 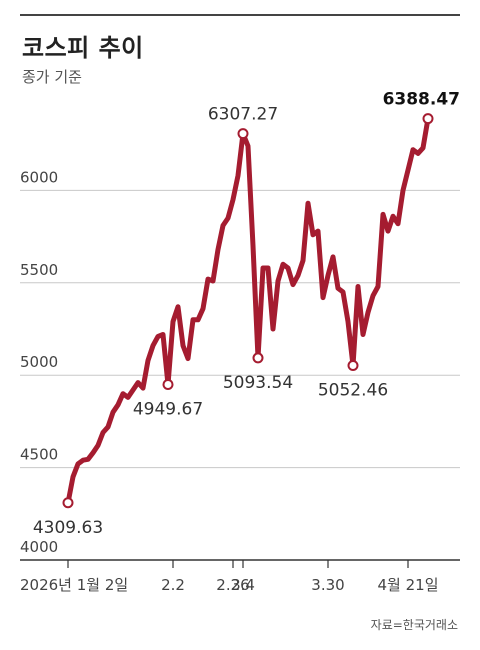 What do you see at coordinates (353, 391) in the screenshot?
I see `data-point-label: 5052.46` at bounding box center [353, 391].